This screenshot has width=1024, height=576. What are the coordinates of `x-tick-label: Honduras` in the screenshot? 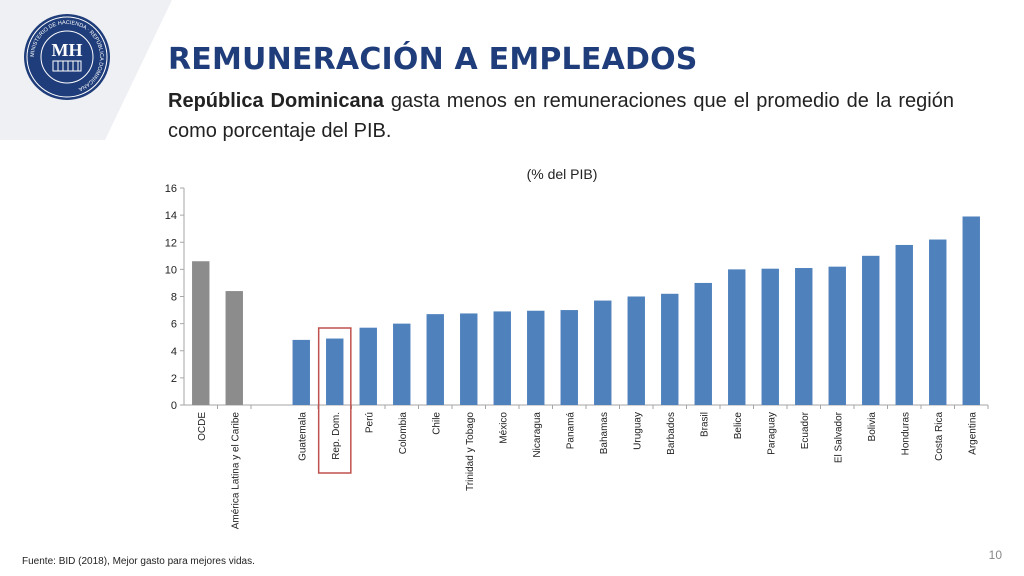 It's located at (905, 433).